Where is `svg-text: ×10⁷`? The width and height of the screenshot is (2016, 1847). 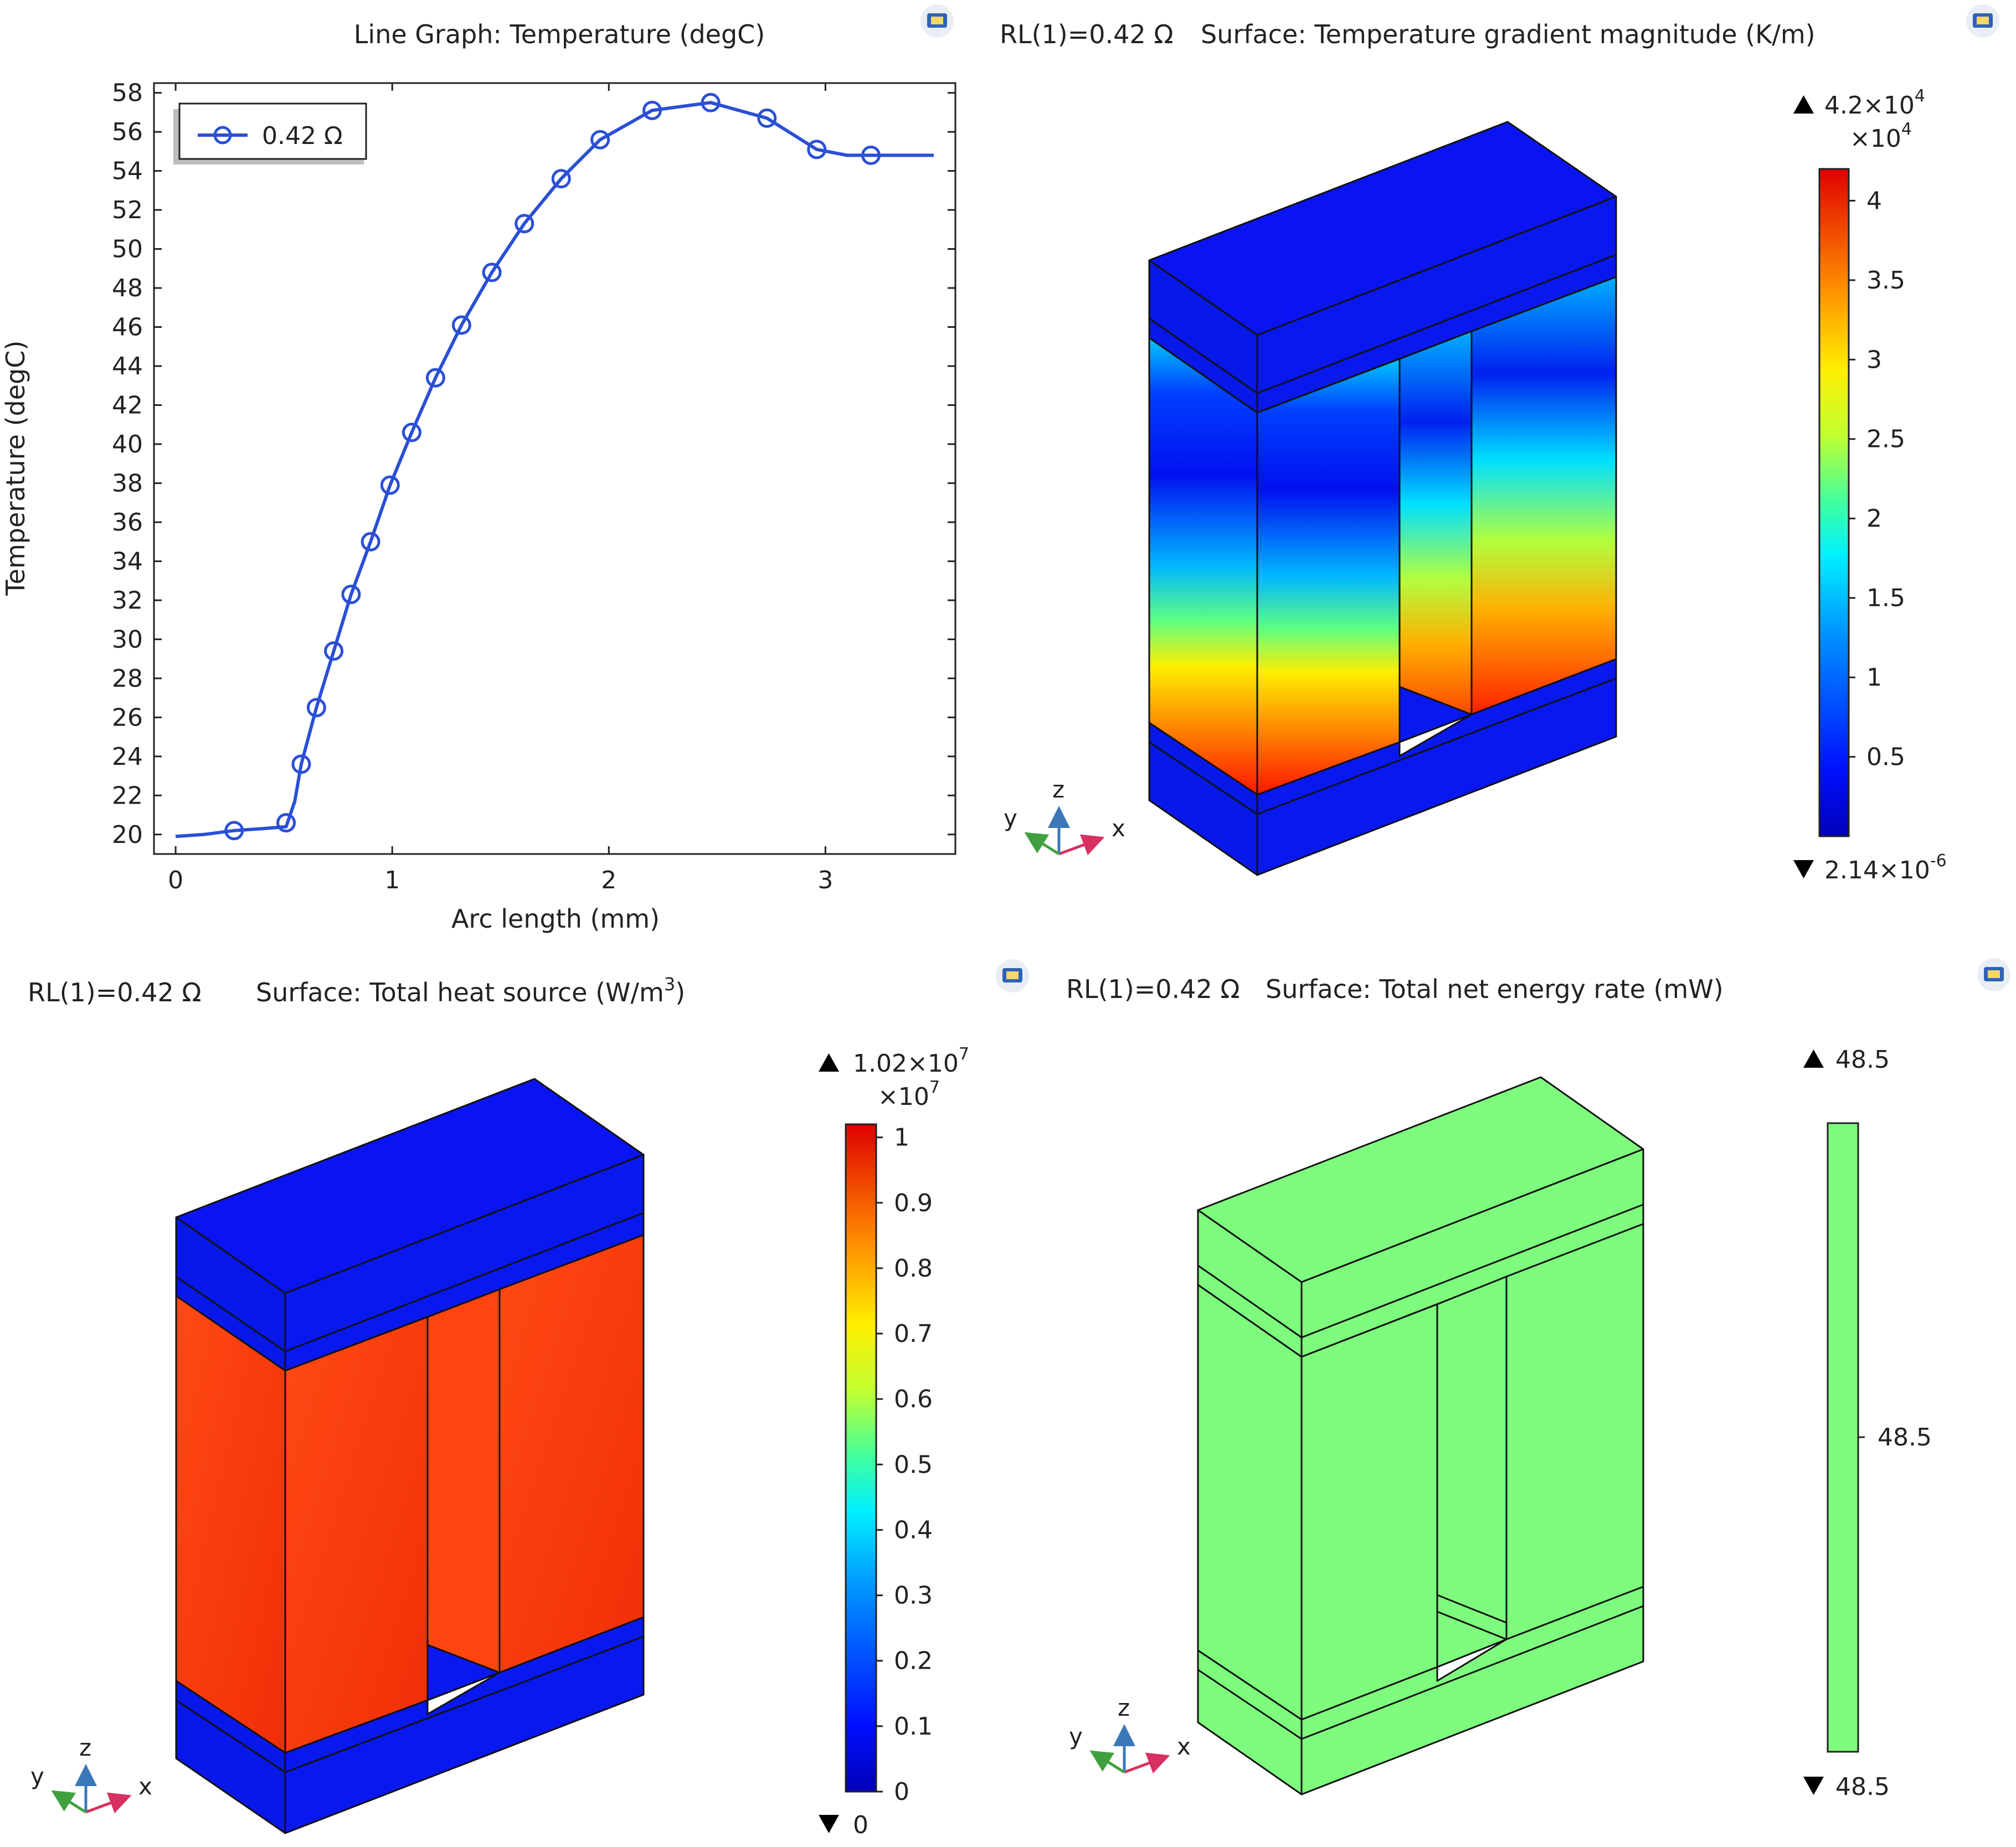
svg-text: ×10⁷ is located at coordinates (909, 1094).